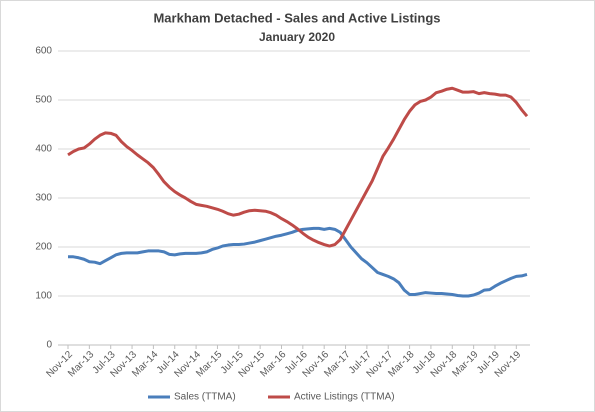  Describe the element at coordinates (43, 100) in the screenshot. I see `y-tick-label: 500` at that location.